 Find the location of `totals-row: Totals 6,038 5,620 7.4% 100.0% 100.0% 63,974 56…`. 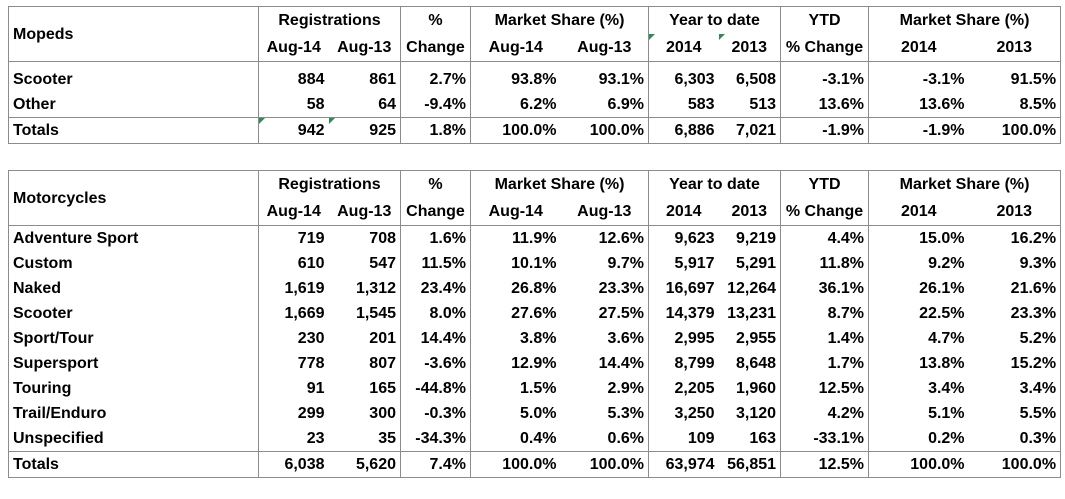

totals-row: Totals 6,038 5,620 7.4% 100.0% 100.0% 63,974 56… is located at coordinates (535, 464).